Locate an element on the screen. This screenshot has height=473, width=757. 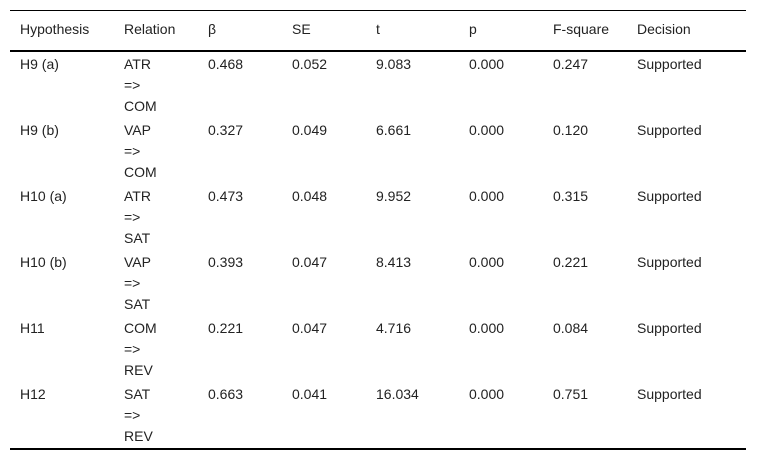
header-decision: Decision is located at coordinates (664, 29).